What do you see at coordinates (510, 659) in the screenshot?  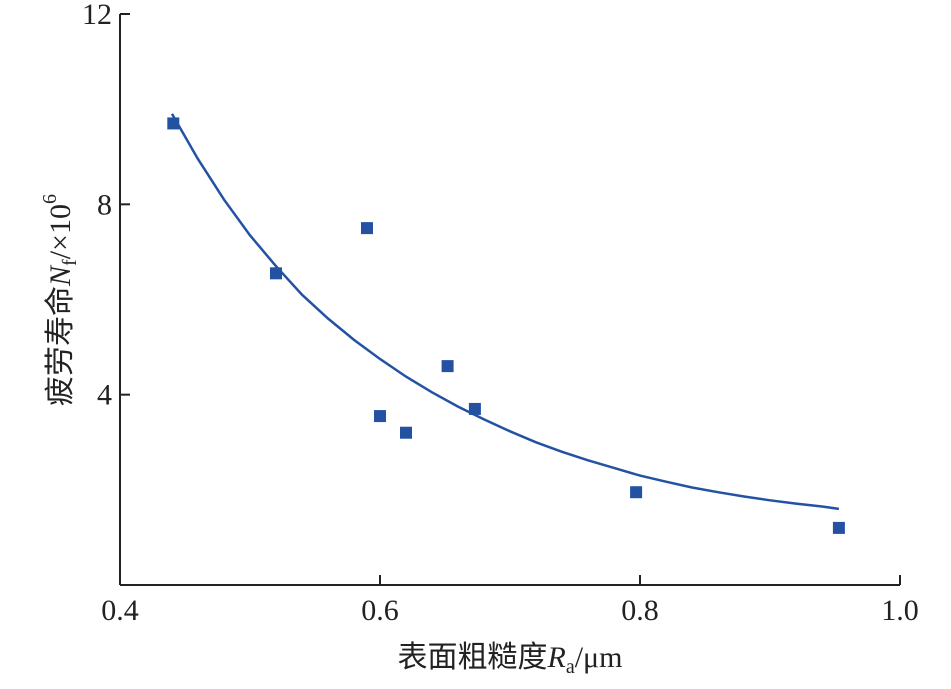 I see `x-axis-title: 表面粗糙度Ra/μm` at bounding box center [510, 659].